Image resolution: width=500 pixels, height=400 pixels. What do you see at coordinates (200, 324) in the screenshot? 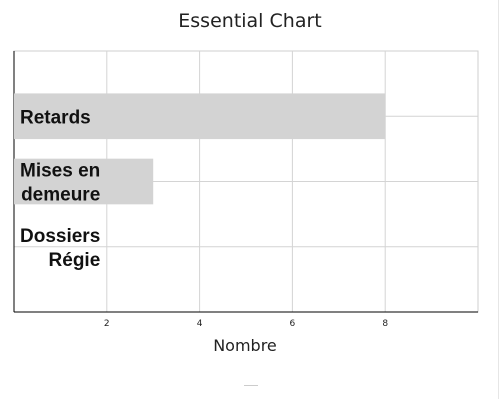
I see `x-tick-label: 4` at bounding box center [200, 324].